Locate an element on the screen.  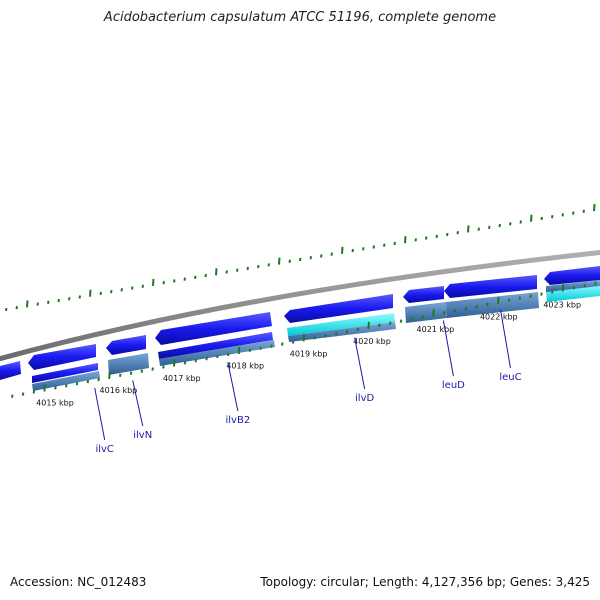
gene-label: leuD is located at coordinates (453, 385).